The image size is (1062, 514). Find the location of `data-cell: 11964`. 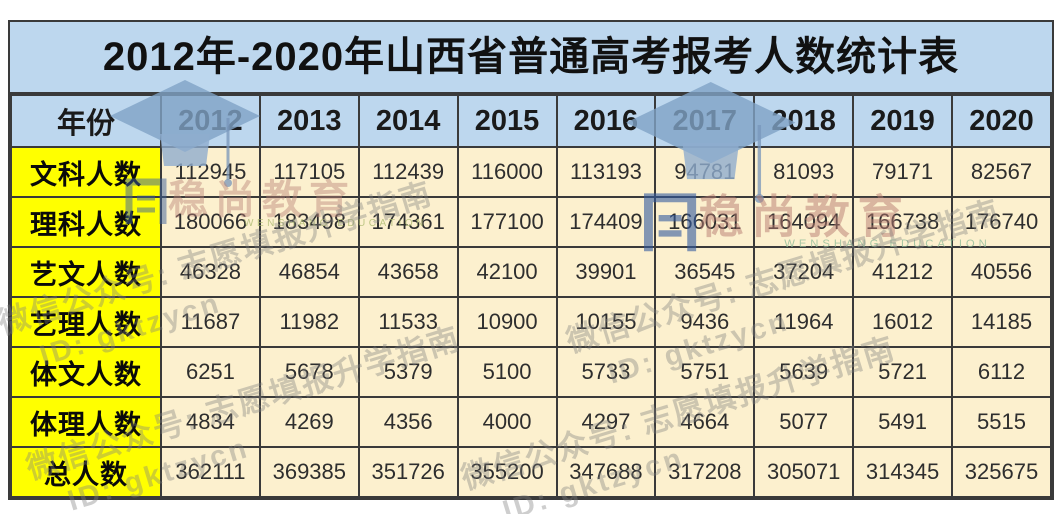

data-cell: 11964 is located at coordinates (804, 322).